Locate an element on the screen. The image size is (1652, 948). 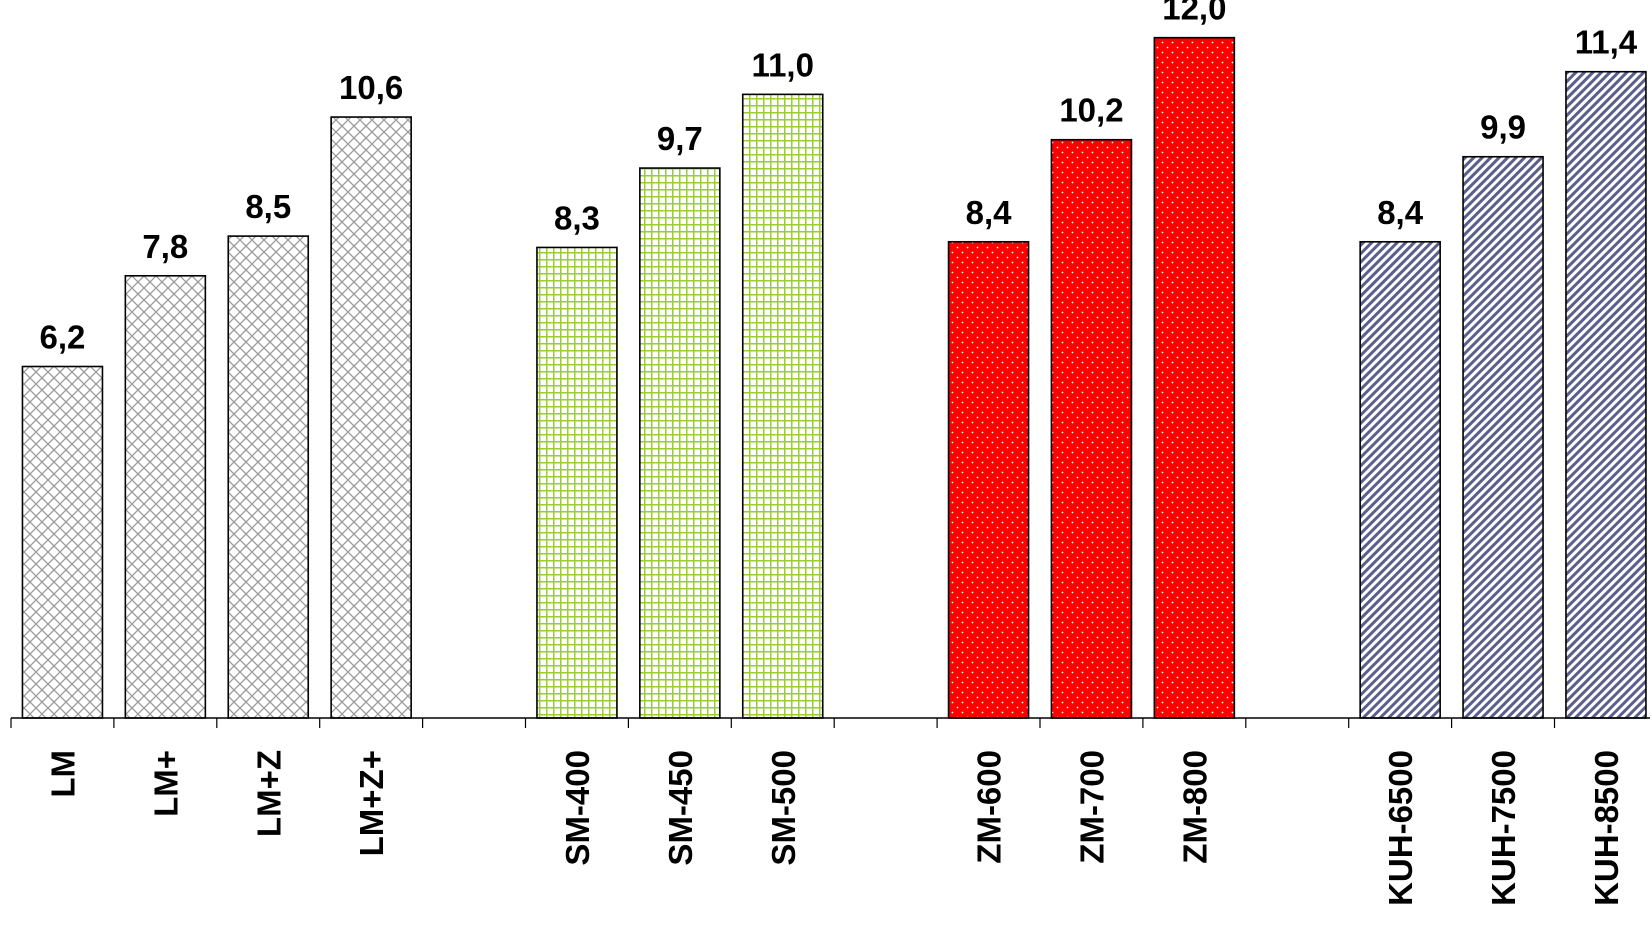
value-label: 8,5 is located at coordinates (268, 206).